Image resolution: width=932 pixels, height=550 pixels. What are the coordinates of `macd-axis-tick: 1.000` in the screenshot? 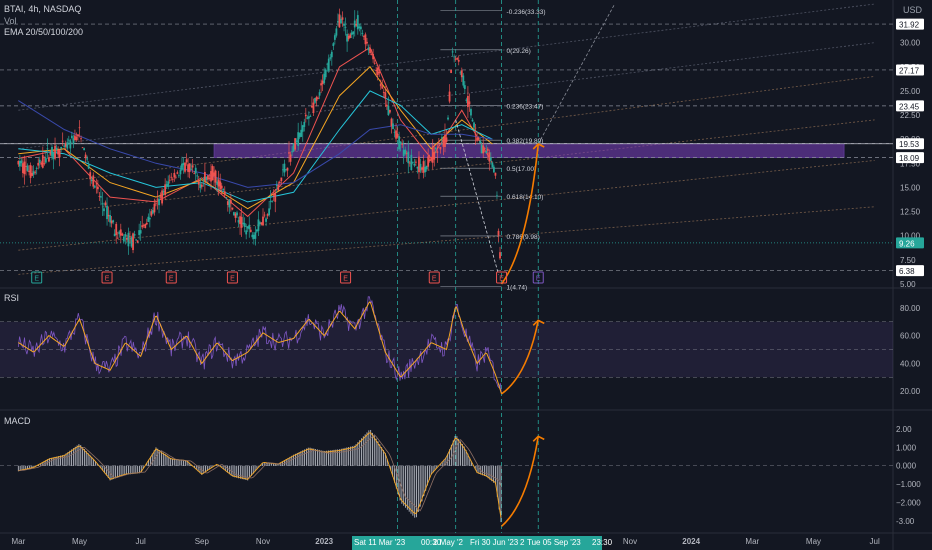 It's located at (906, 447).